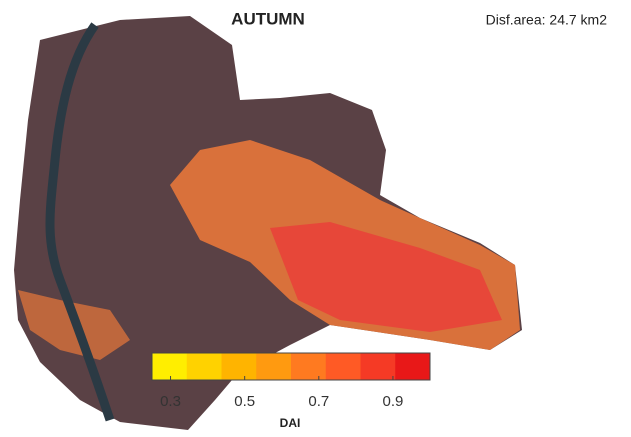  Describe the element at coordinates (268, 18) in the screenshot. I see `title: AUTUMN` at that location.